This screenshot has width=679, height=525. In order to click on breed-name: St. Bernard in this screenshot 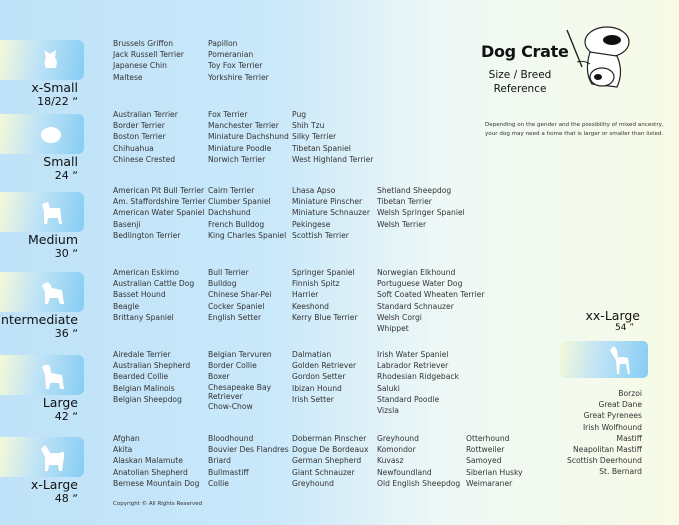, I will do `click(620, 472)`.